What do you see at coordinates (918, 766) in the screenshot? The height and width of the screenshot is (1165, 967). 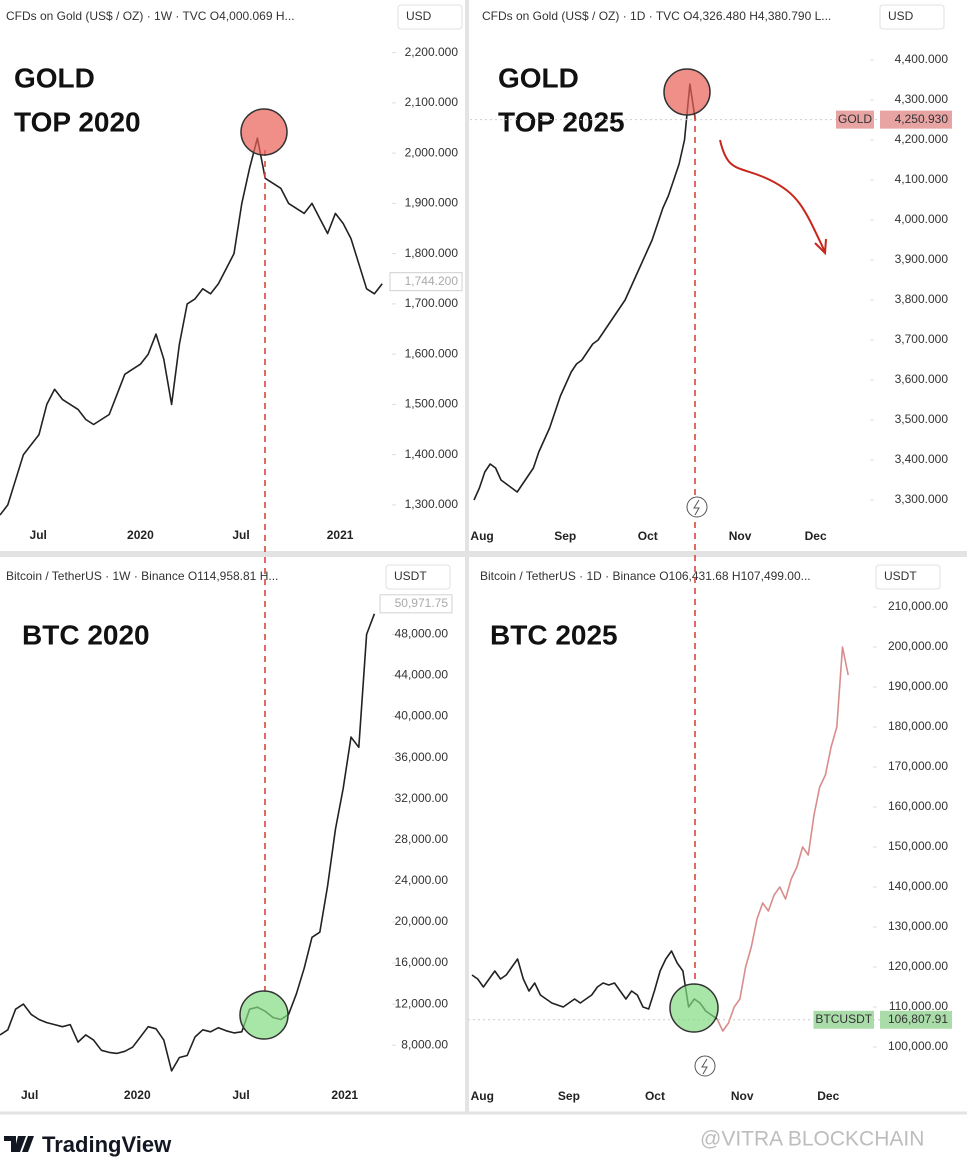 I see `y-tick-label: 170,000.00` at bounding box center [918, 766].